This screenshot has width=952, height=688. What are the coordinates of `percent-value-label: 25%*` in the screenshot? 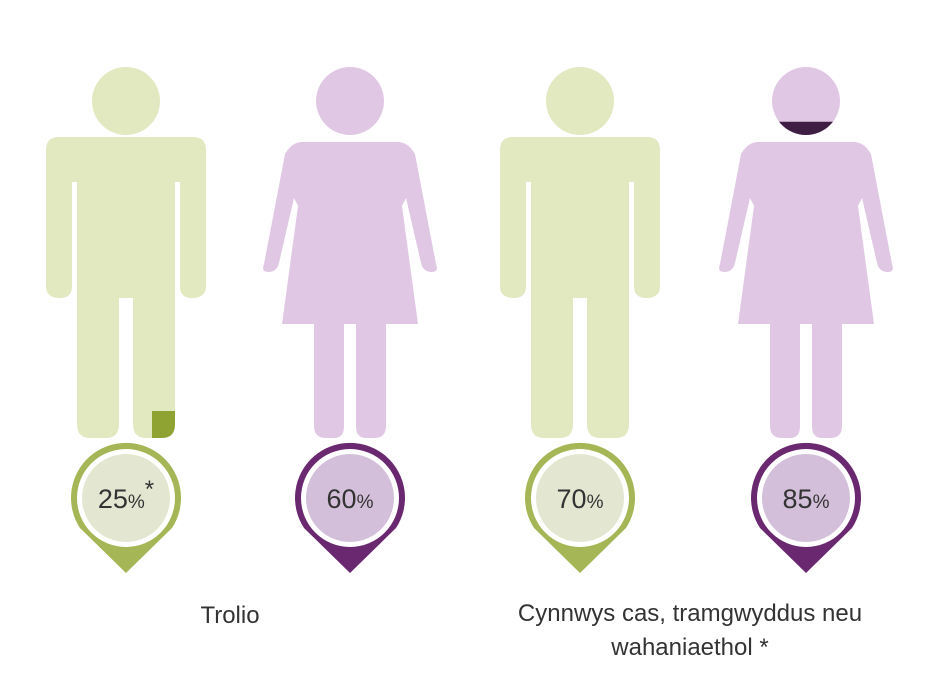 It's located at (126, 495).